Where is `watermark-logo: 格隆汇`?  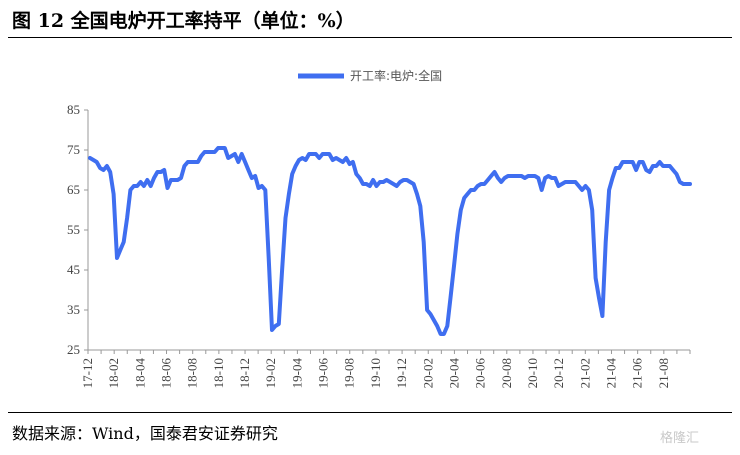
watermark-logo: 格隆汇 is located at coordinates (680, 438).